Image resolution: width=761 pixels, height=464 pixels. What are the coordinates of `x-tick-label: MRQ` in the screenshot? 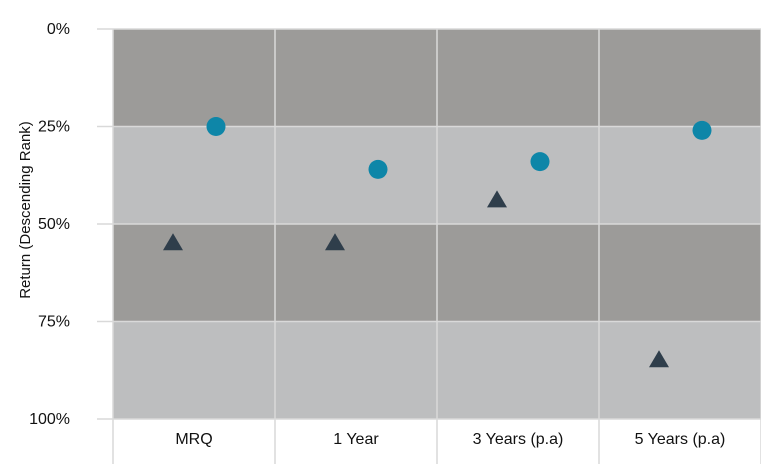 It's located at (193, 439).